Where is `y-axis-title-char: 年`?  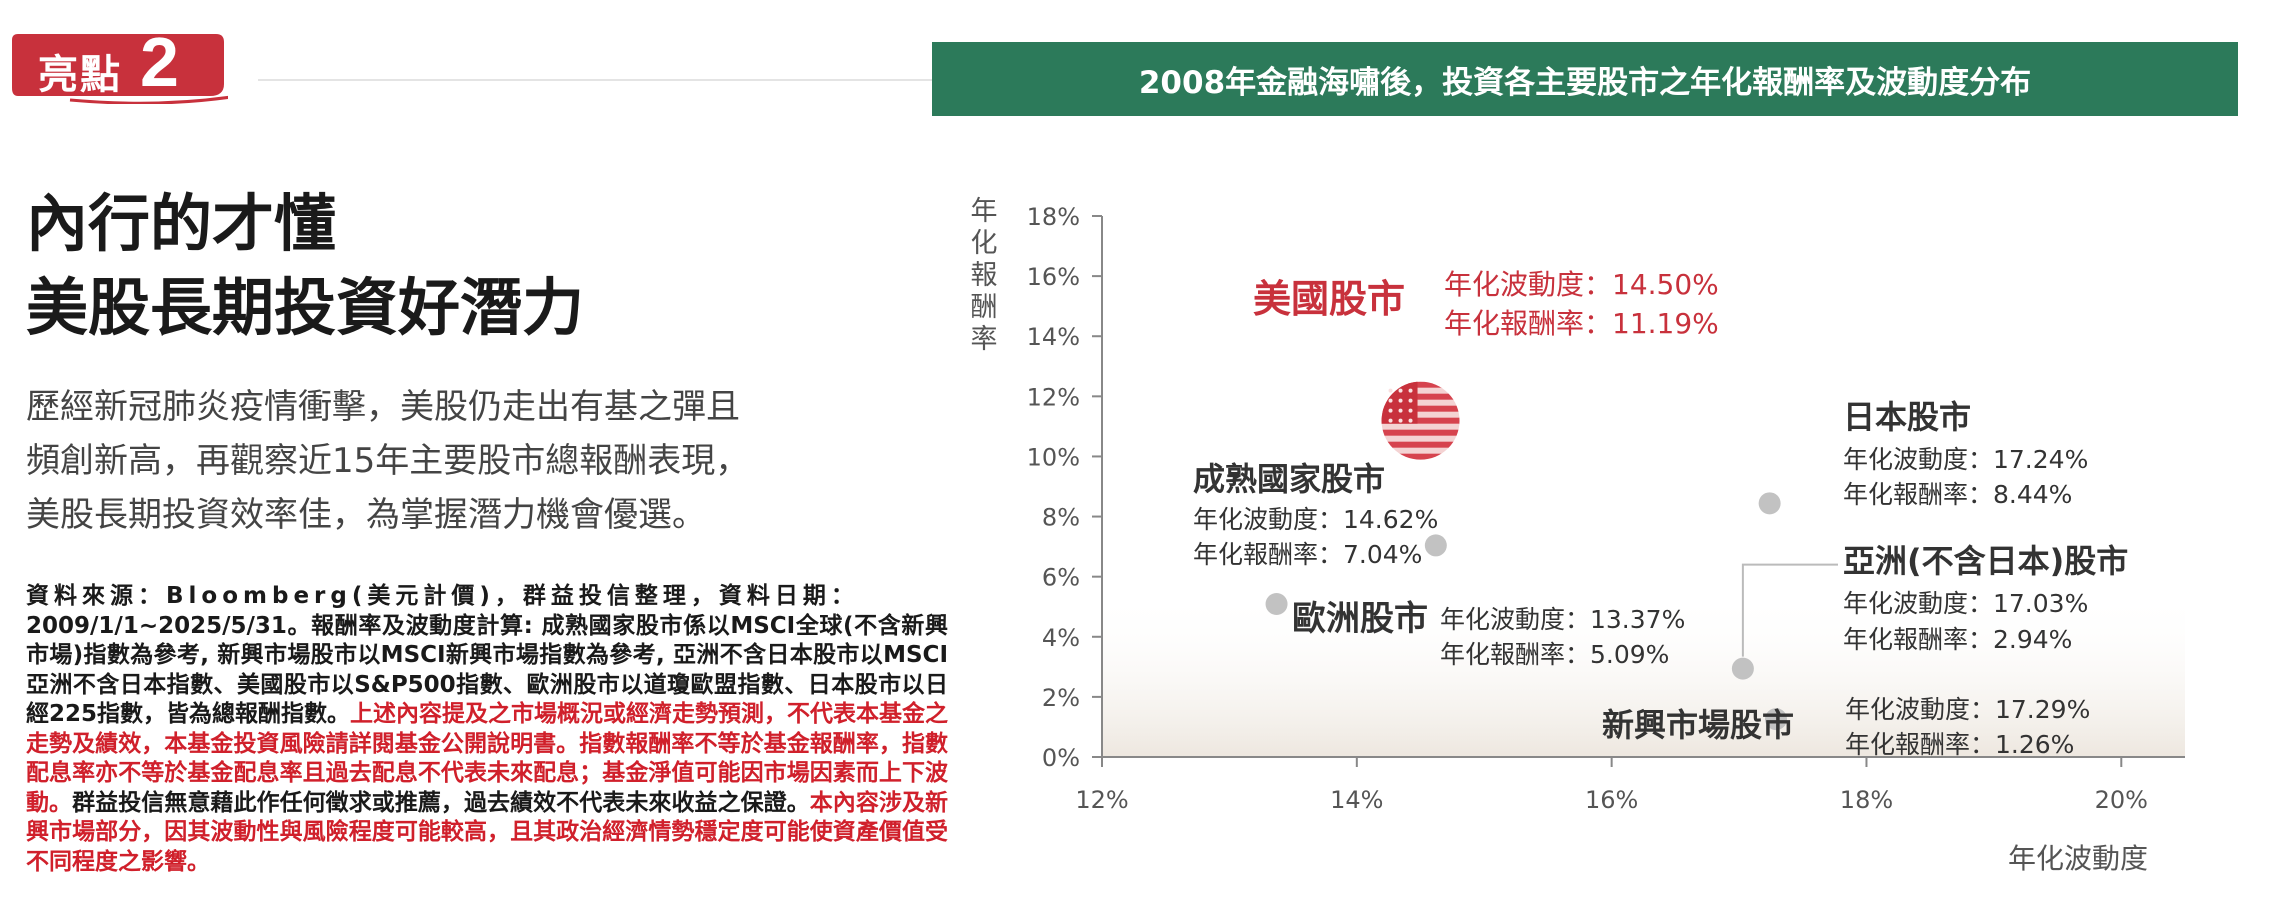 y-axis-title-char: 年 is located at coordinates (984, 211).